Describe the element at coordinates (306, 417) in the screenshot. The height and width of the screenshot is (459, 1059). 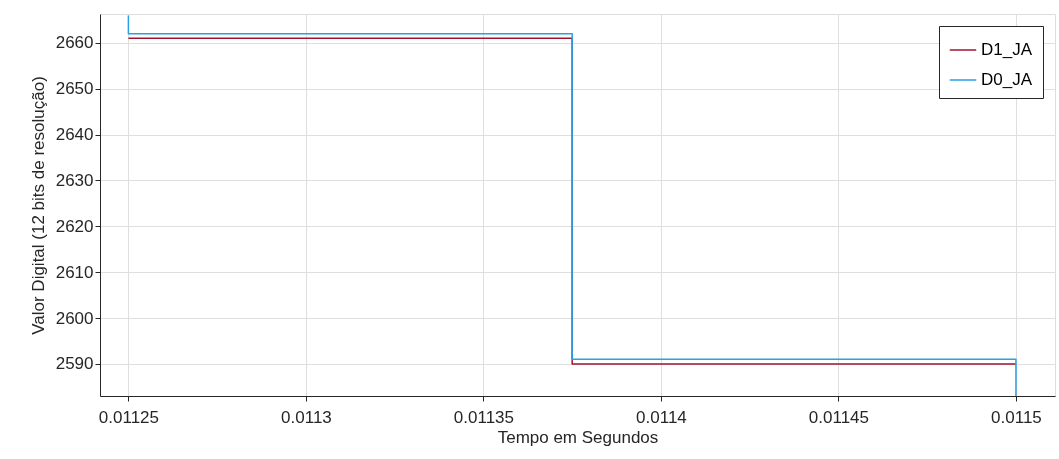
I see `x-tick-label: 0.0113` at that location.